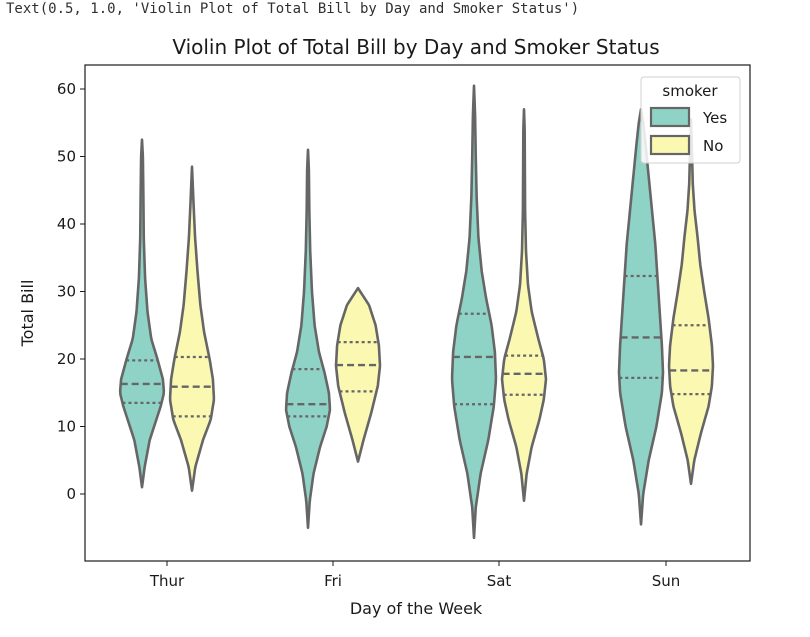 This screenshot has height=637, width=810. I want to click on violin-sat-no, so click(524, 305).